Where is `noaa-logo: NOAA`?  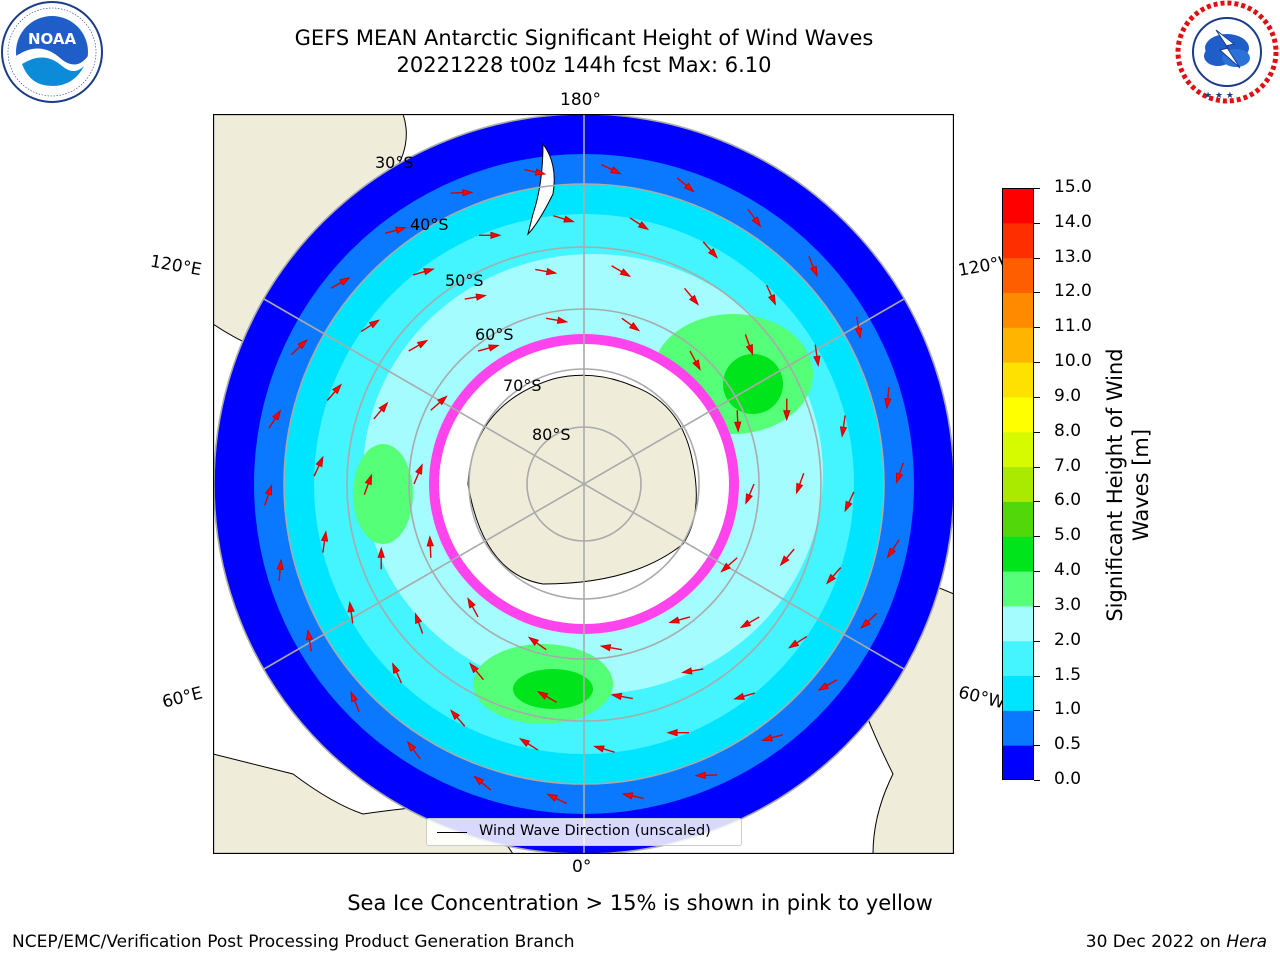 noaa-logo: NOAA is located at coordinates (52, 52).